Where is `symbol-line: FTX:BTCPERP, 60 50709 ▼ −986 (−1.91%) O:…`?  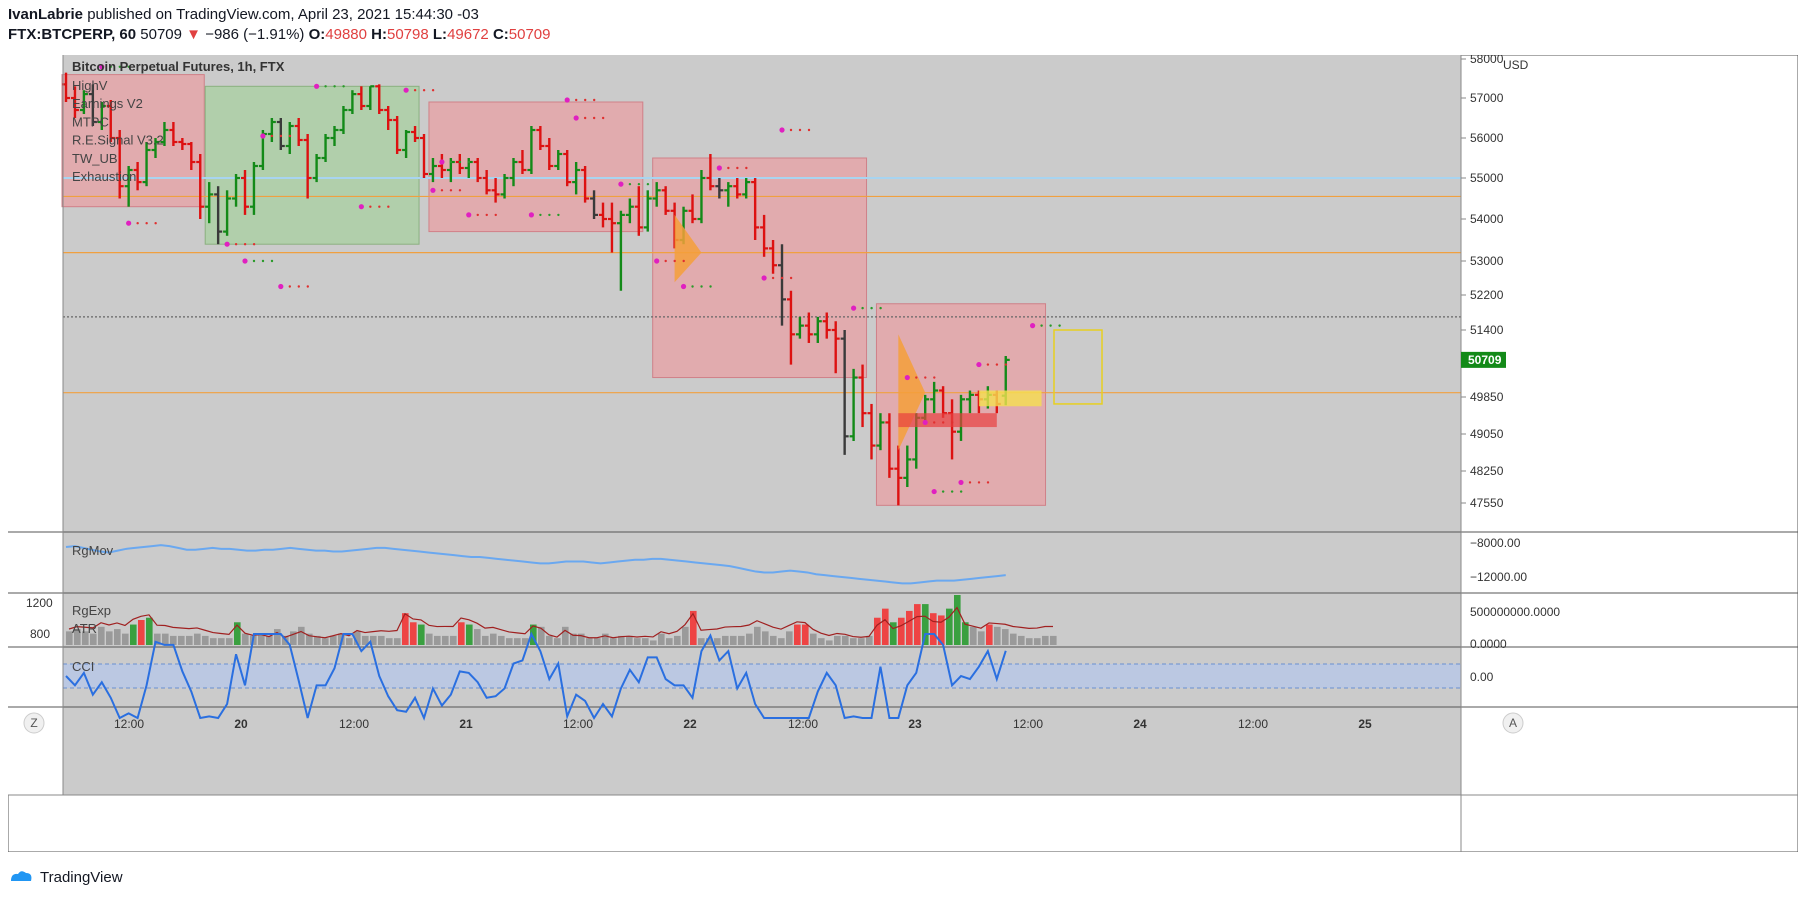
symbol-line: FTX:BTCPERP, 60 50709 ▼ −986 (−1.91%) O:… is located at coordinates (279, 34).